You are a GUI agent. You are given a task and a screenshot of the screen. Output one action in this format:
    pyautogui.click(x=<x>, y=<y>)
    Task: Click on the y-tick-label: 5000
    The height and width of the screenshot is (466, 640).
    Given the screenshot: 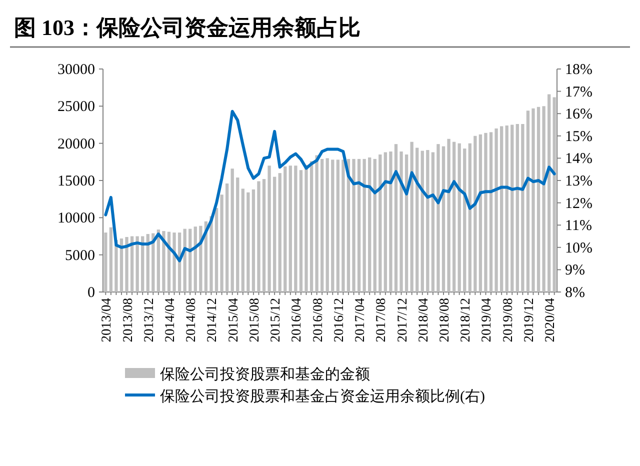 What is the action you would take?
    pyautogui.click(x=80, y=256)
    